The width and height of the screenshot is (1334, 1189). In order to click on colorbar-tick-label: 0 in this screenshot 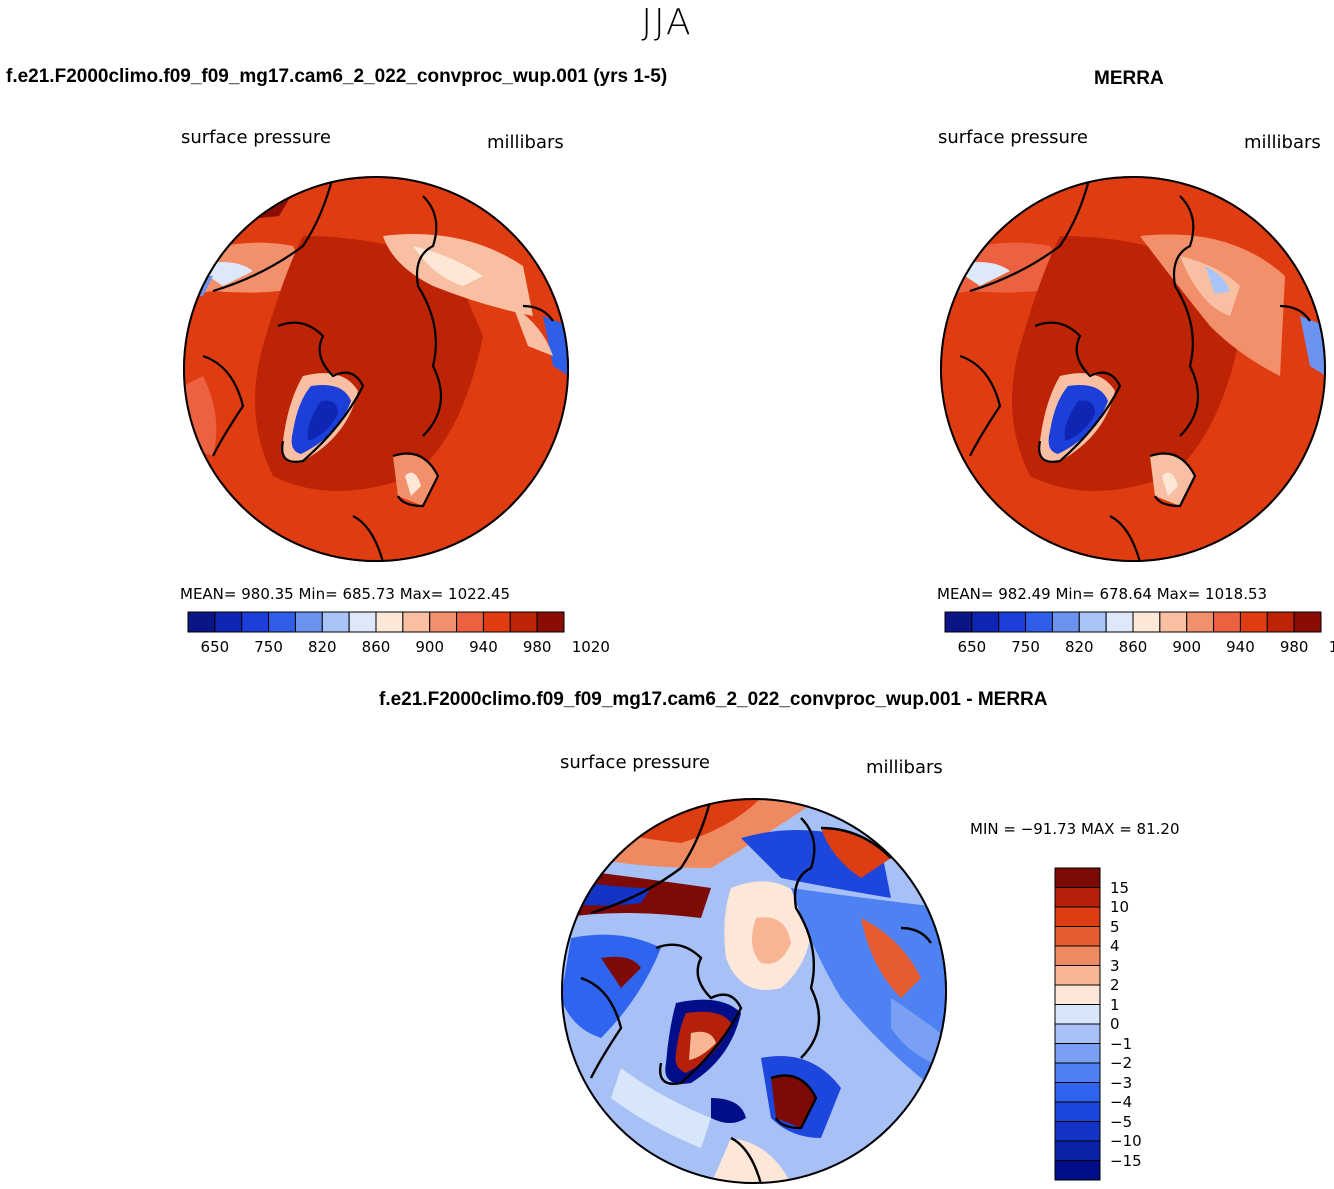, I will do `click(1115, 1024)`.